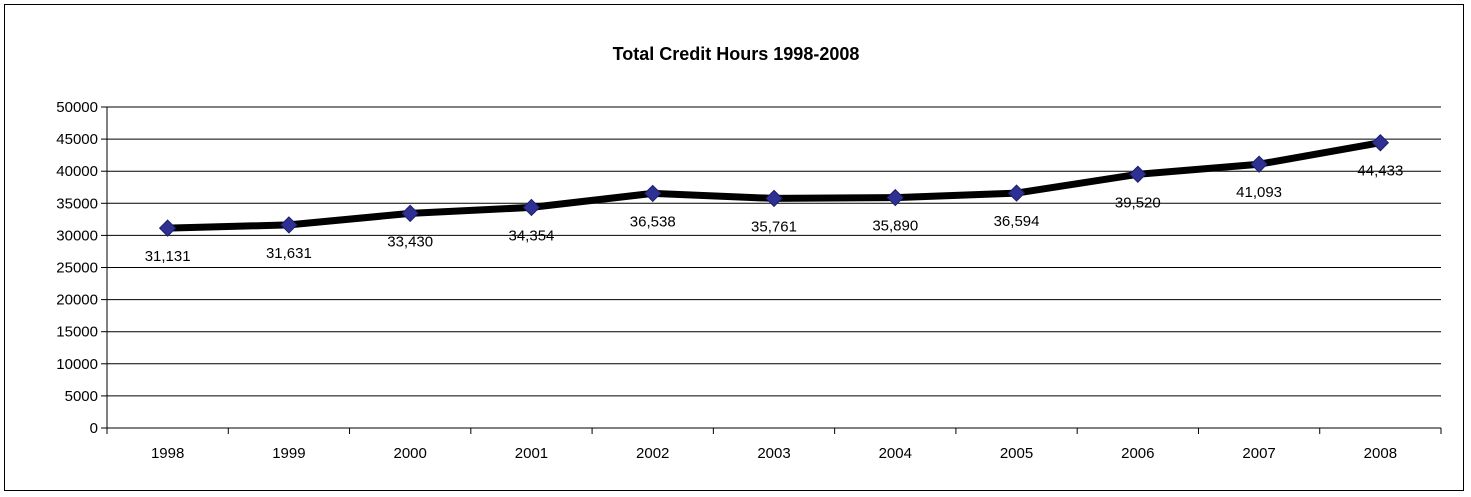  I want to click on y-tick-label: 25000, so click(77, 268).